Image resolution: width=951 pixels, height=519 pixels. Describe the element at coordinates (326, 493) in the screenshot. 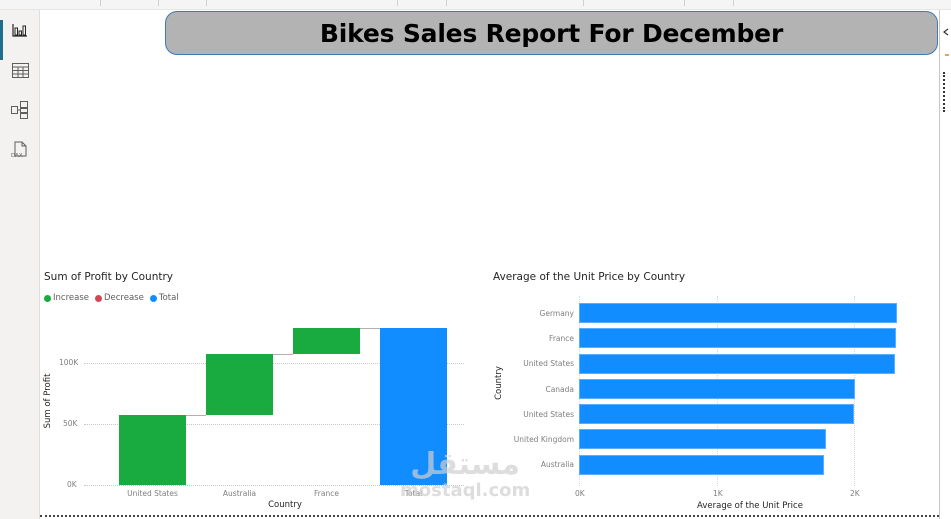

I see `x-category-label: France` at that location.